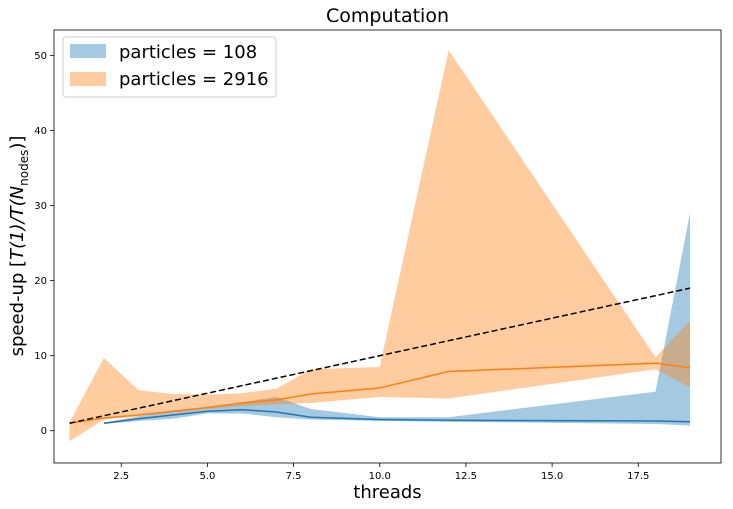 This screenshot has width=733, height=509. I want to click on y-tick-label: 30, so click(40, 206).